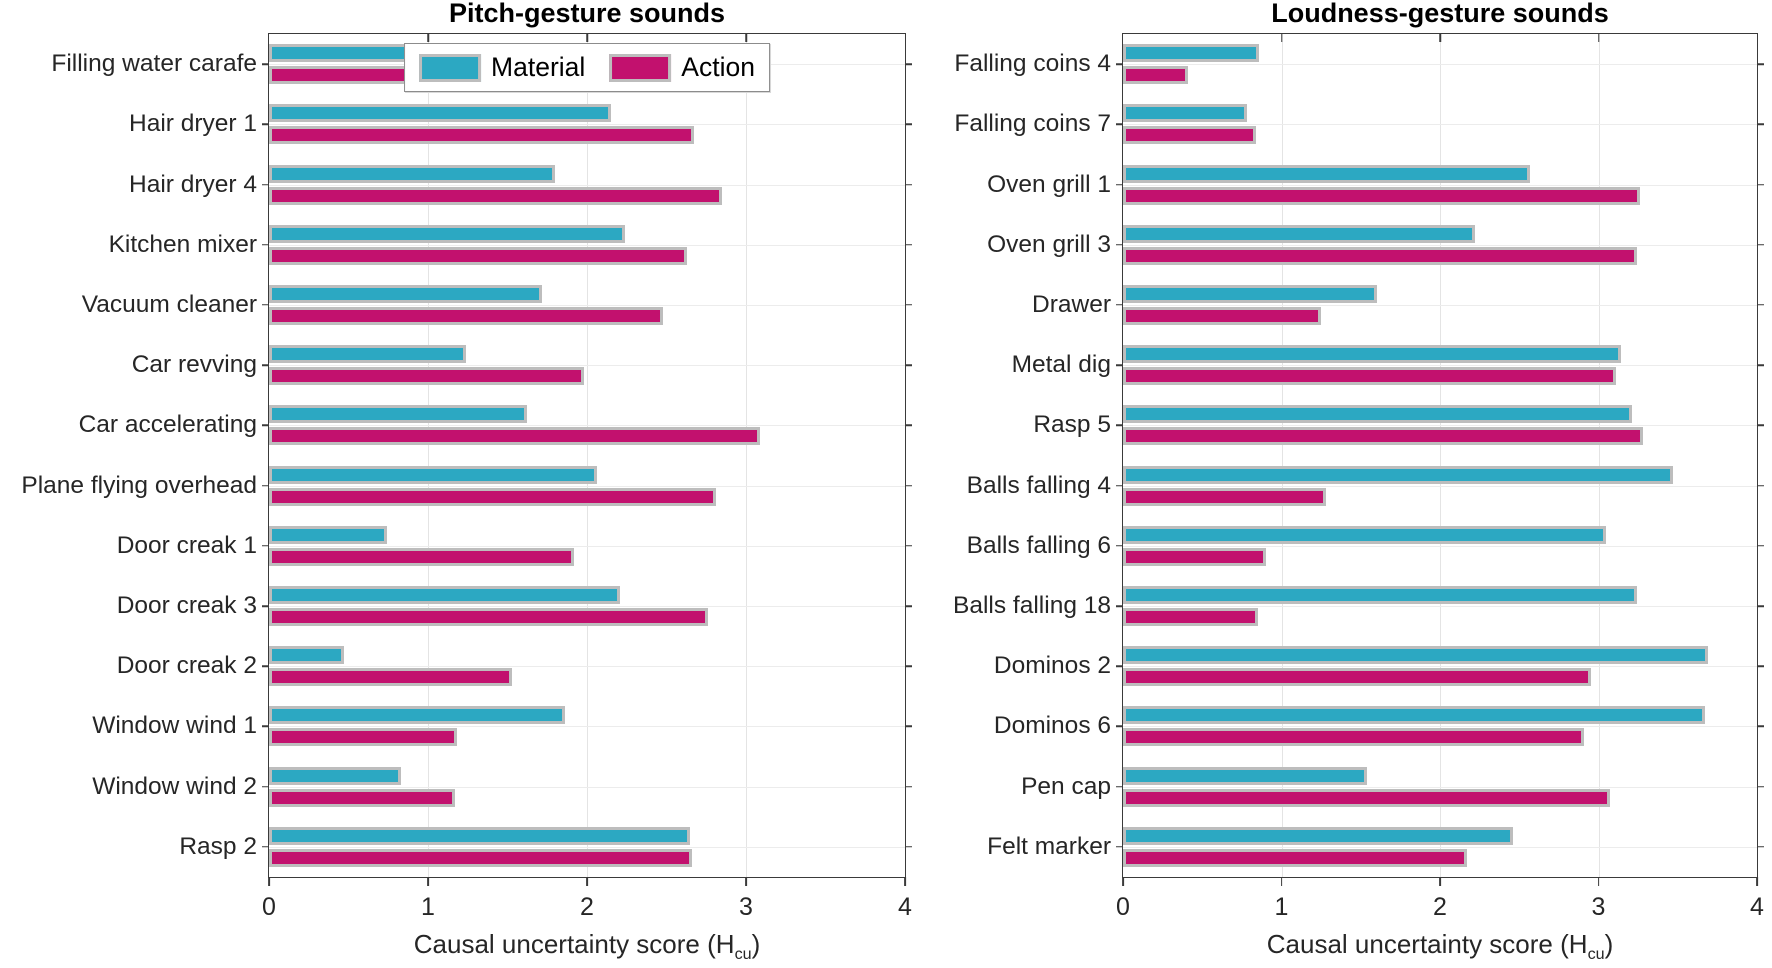 This screenshot has height=968, width=1772. Describe the element at coordinates (1071, 304) in the screenshot. I see `category-label: Drawer` at that location.